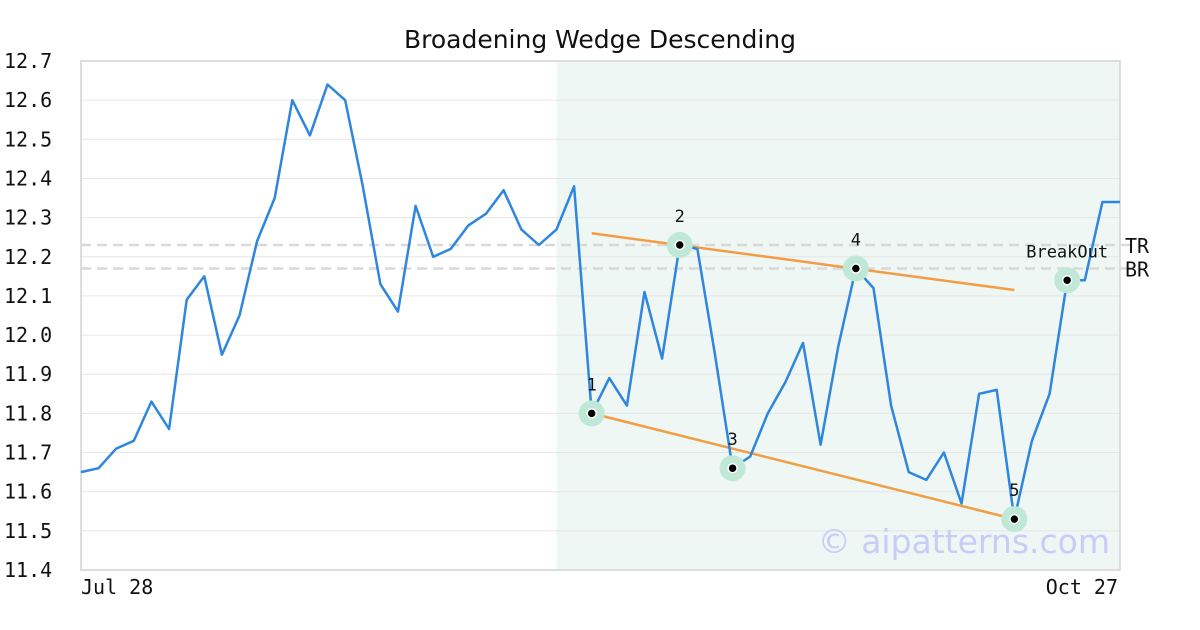  I want to click on y-tick-label: 11.6, so click(28, 492).